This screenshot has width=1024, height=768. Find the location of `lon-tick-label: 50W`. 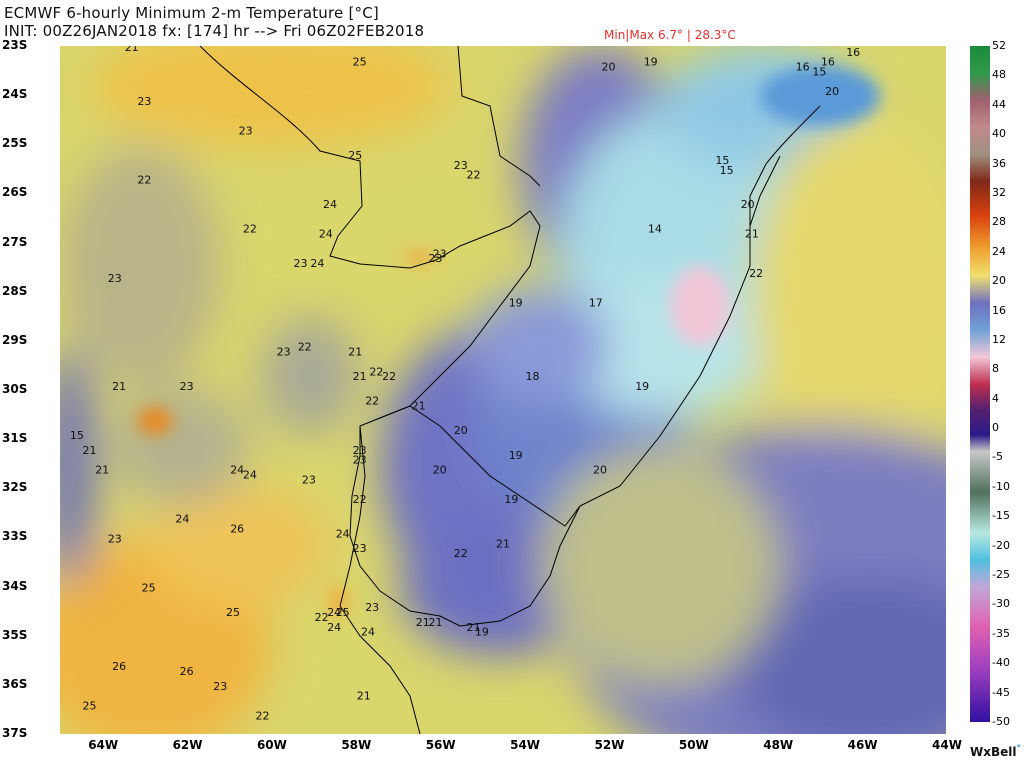

lon-tick-label: 50W is located at coordinates (693, 745).